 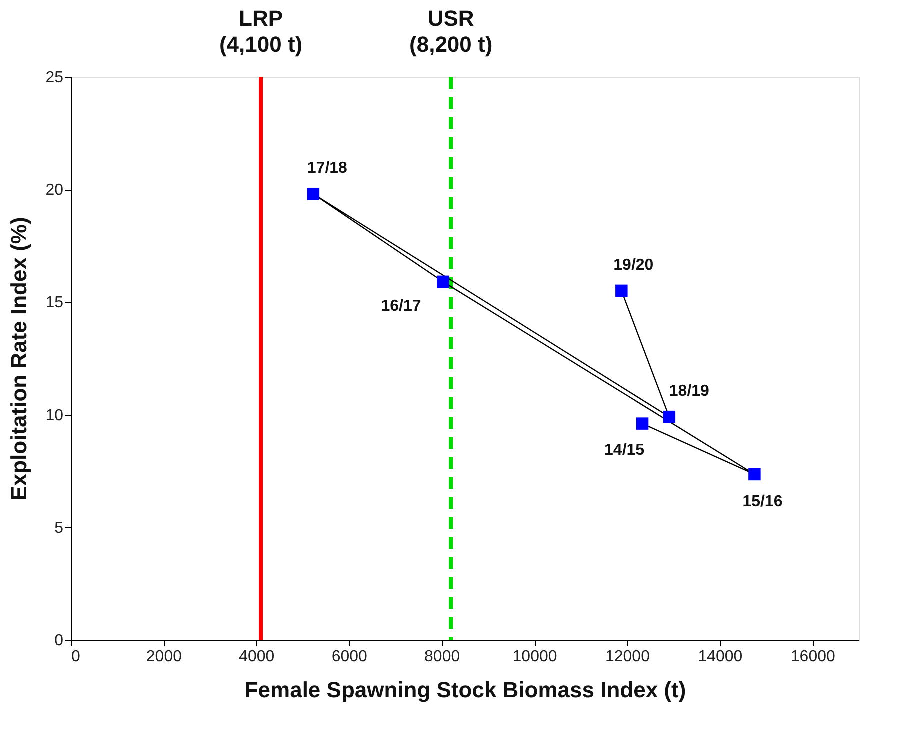 I want to click on y-tick-label: 25, so click(x=55, y=78).